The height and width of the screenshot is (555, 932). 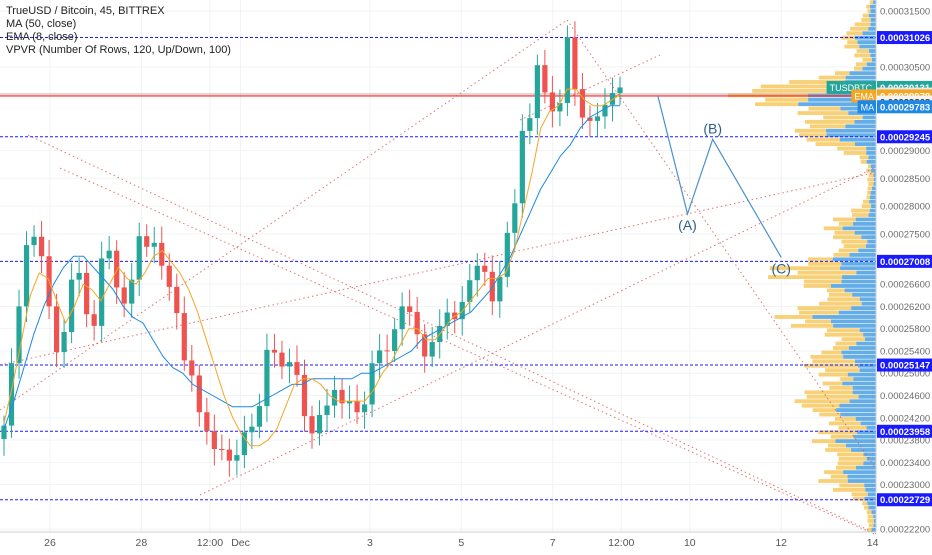 What do you see at coordinates (781, 543) in the screenshot?
I see `x-tick-label: 12` at bounding box center [781, 543].